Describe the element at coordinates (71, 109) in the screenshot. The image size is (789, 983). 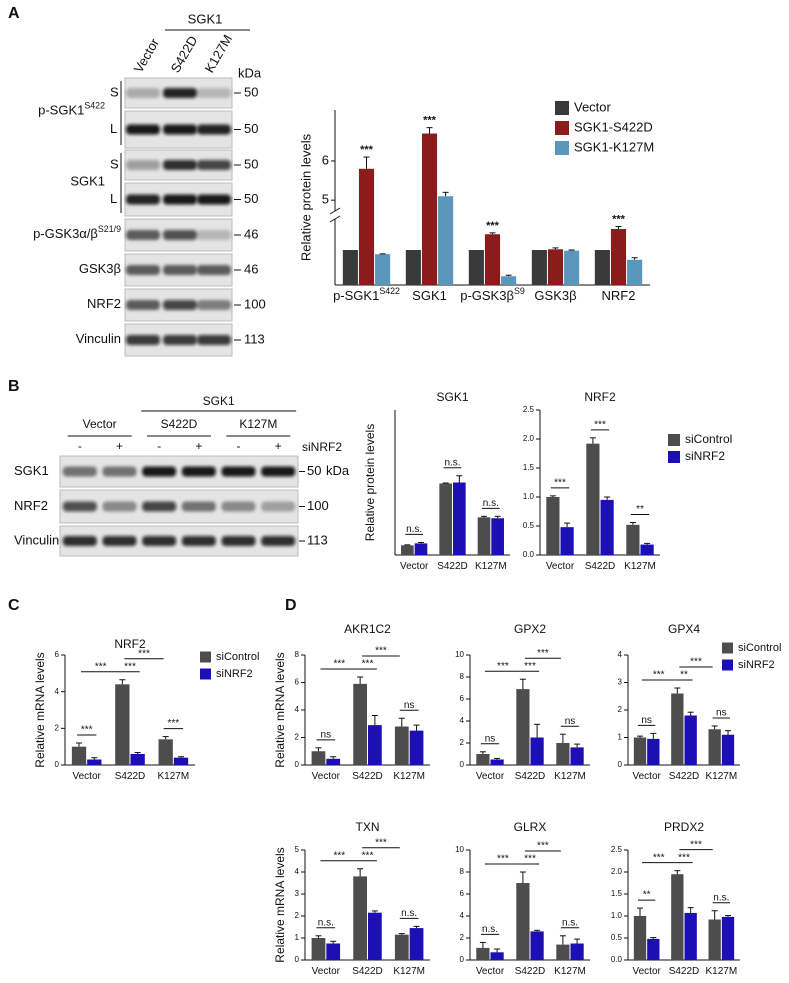
I see `row-label: p-SGK1S422` at that location.